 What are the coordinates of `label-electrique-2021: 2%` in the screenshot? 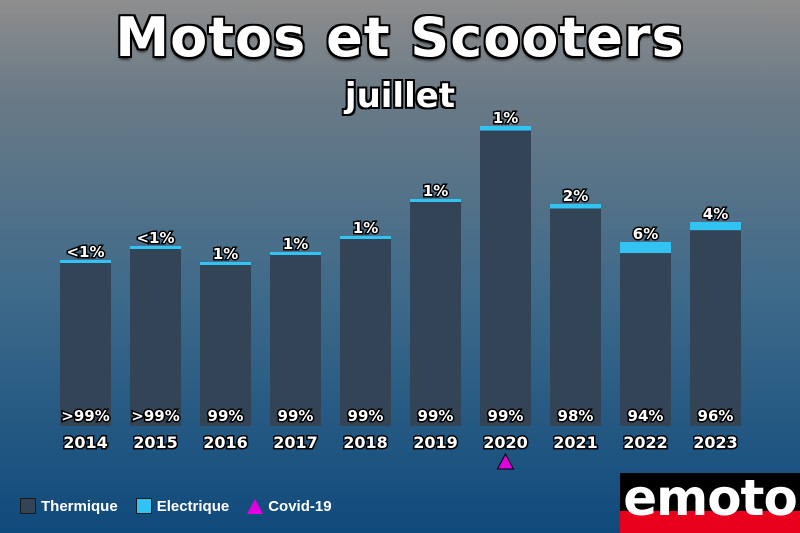 It's located at (575, 196).